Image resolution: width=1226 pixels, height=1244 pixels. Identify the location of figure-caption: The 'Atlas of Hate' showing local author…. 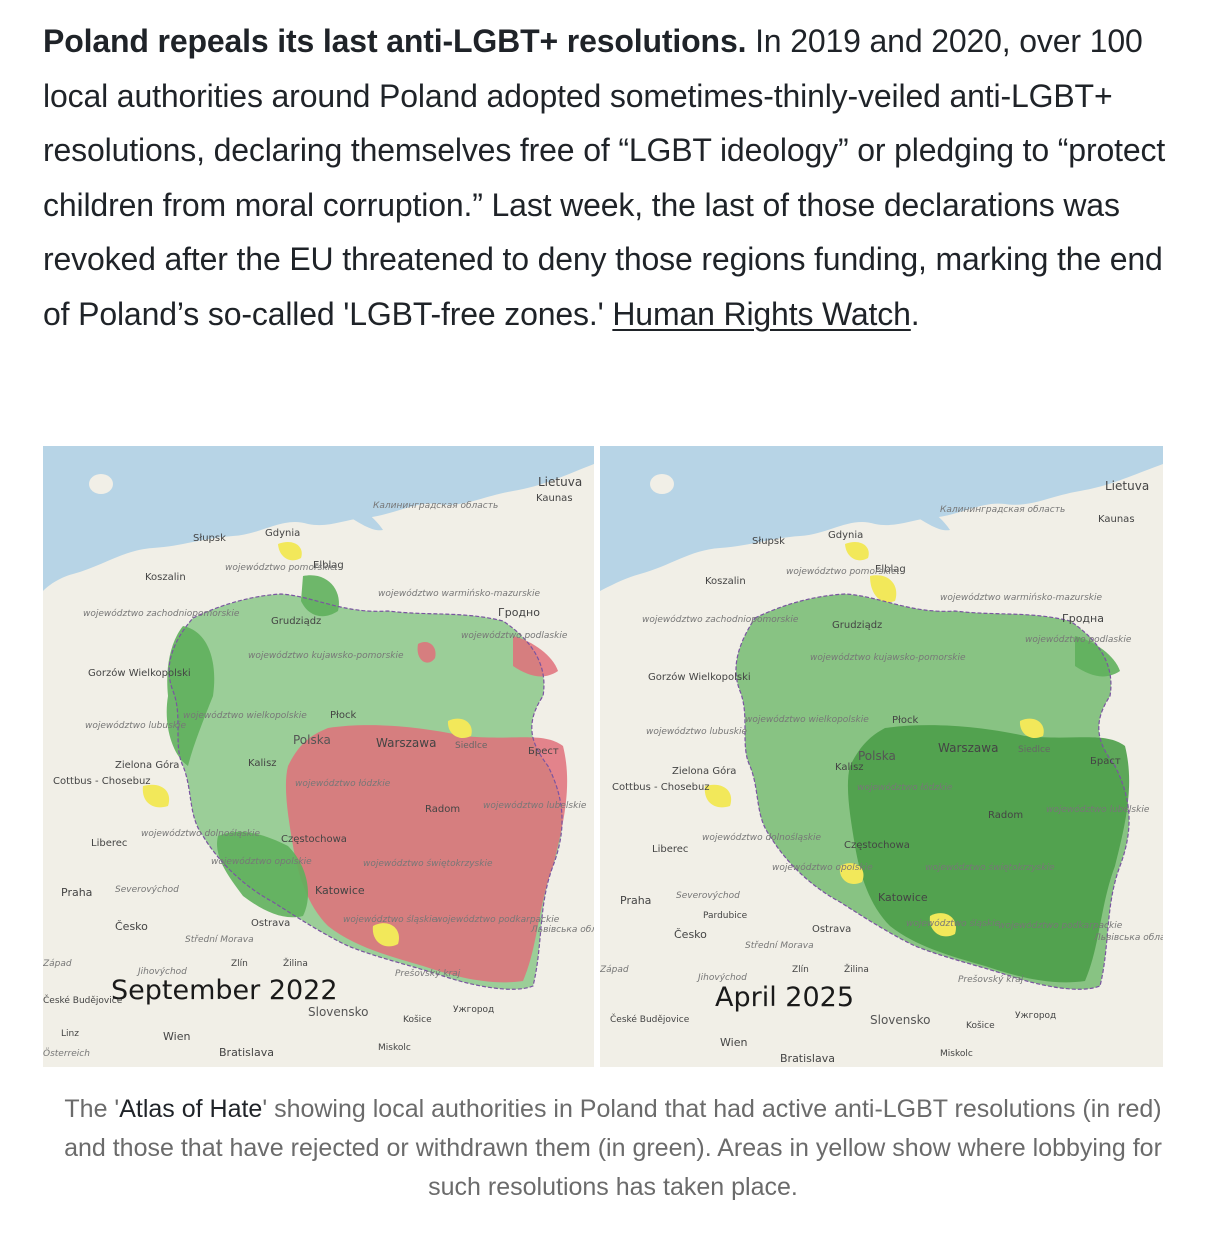
(613, 1148).